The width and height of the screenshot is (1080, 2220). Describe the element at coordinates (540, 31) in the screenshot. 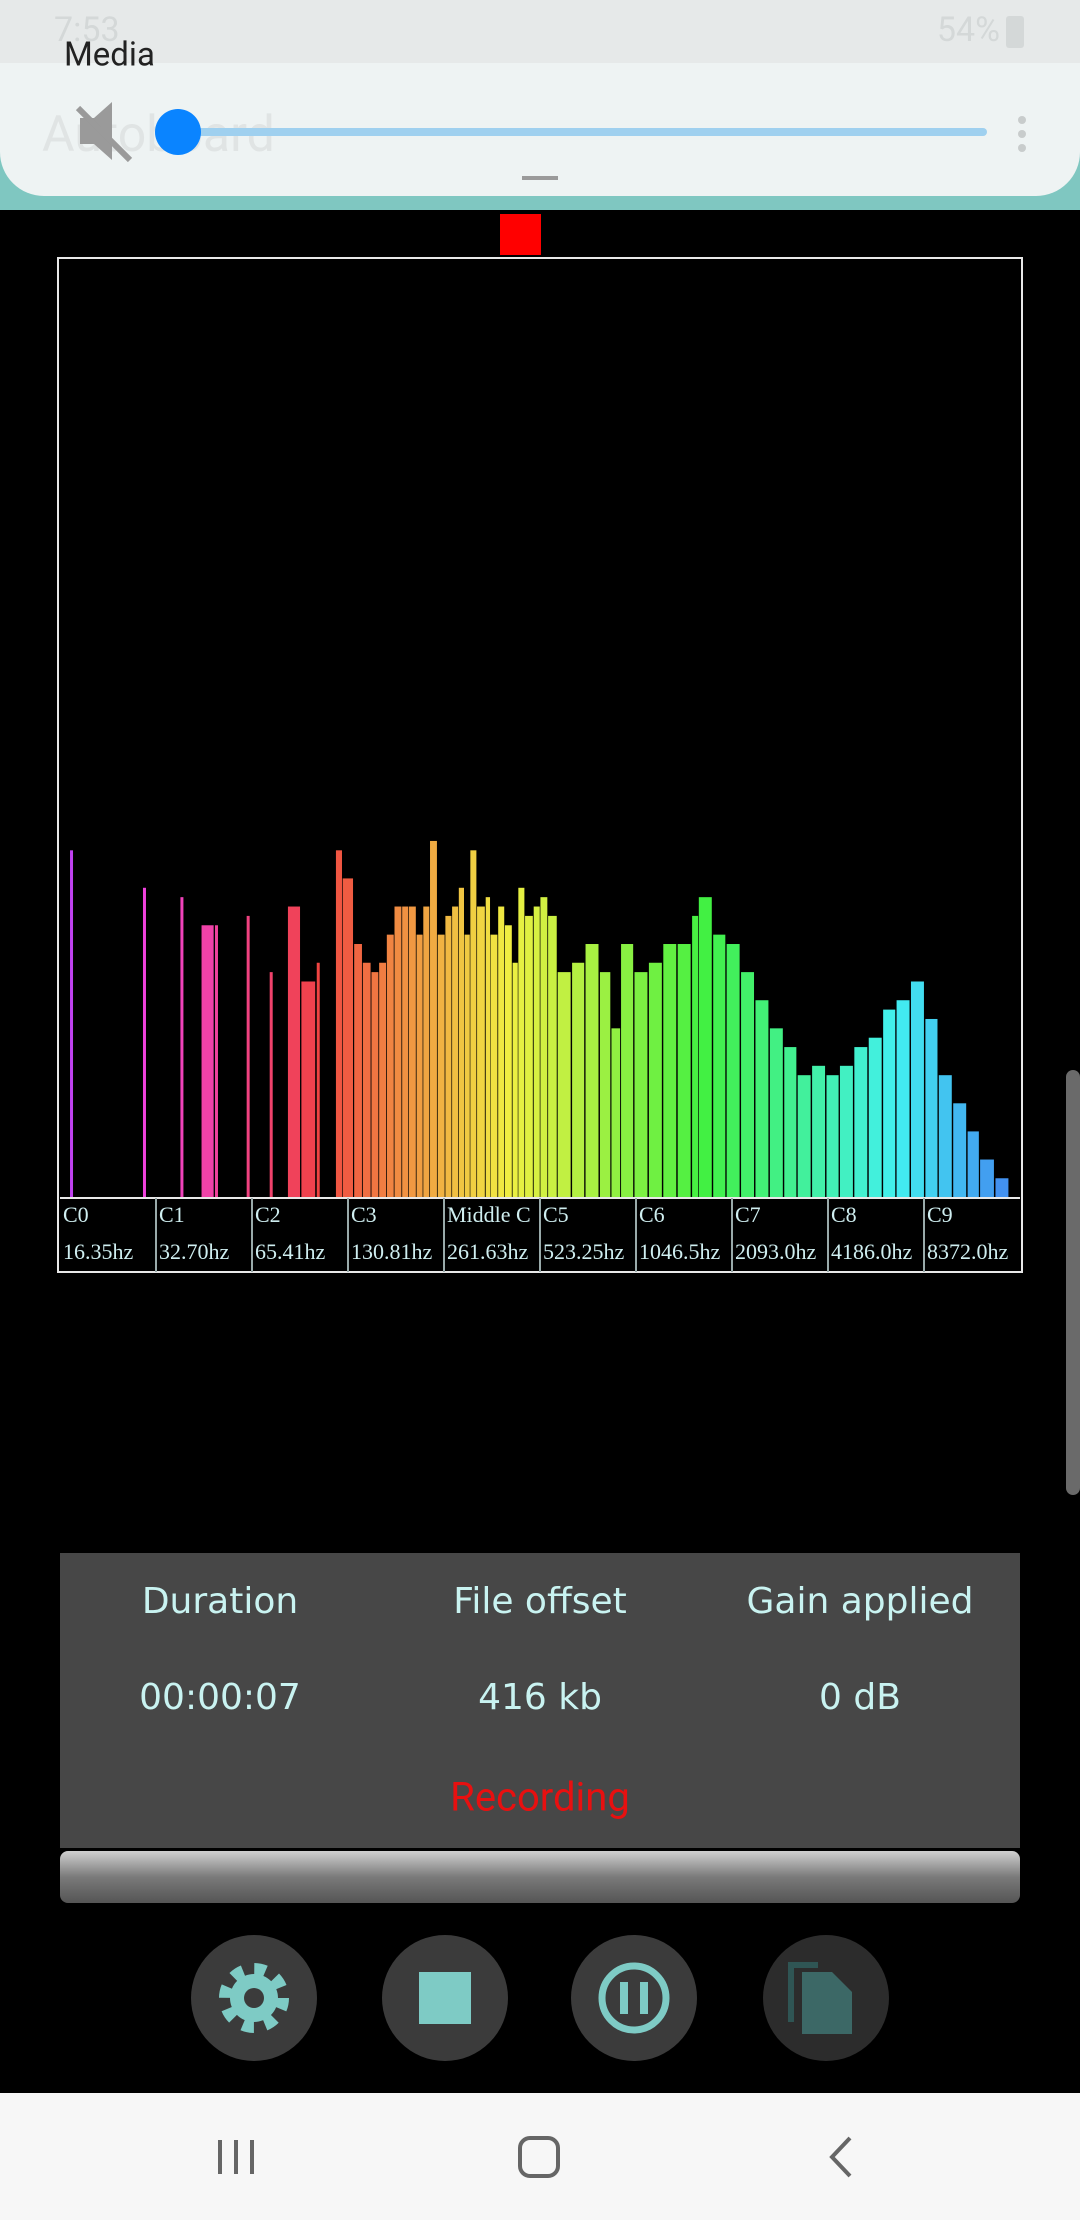

I see `status-bar` at that location.